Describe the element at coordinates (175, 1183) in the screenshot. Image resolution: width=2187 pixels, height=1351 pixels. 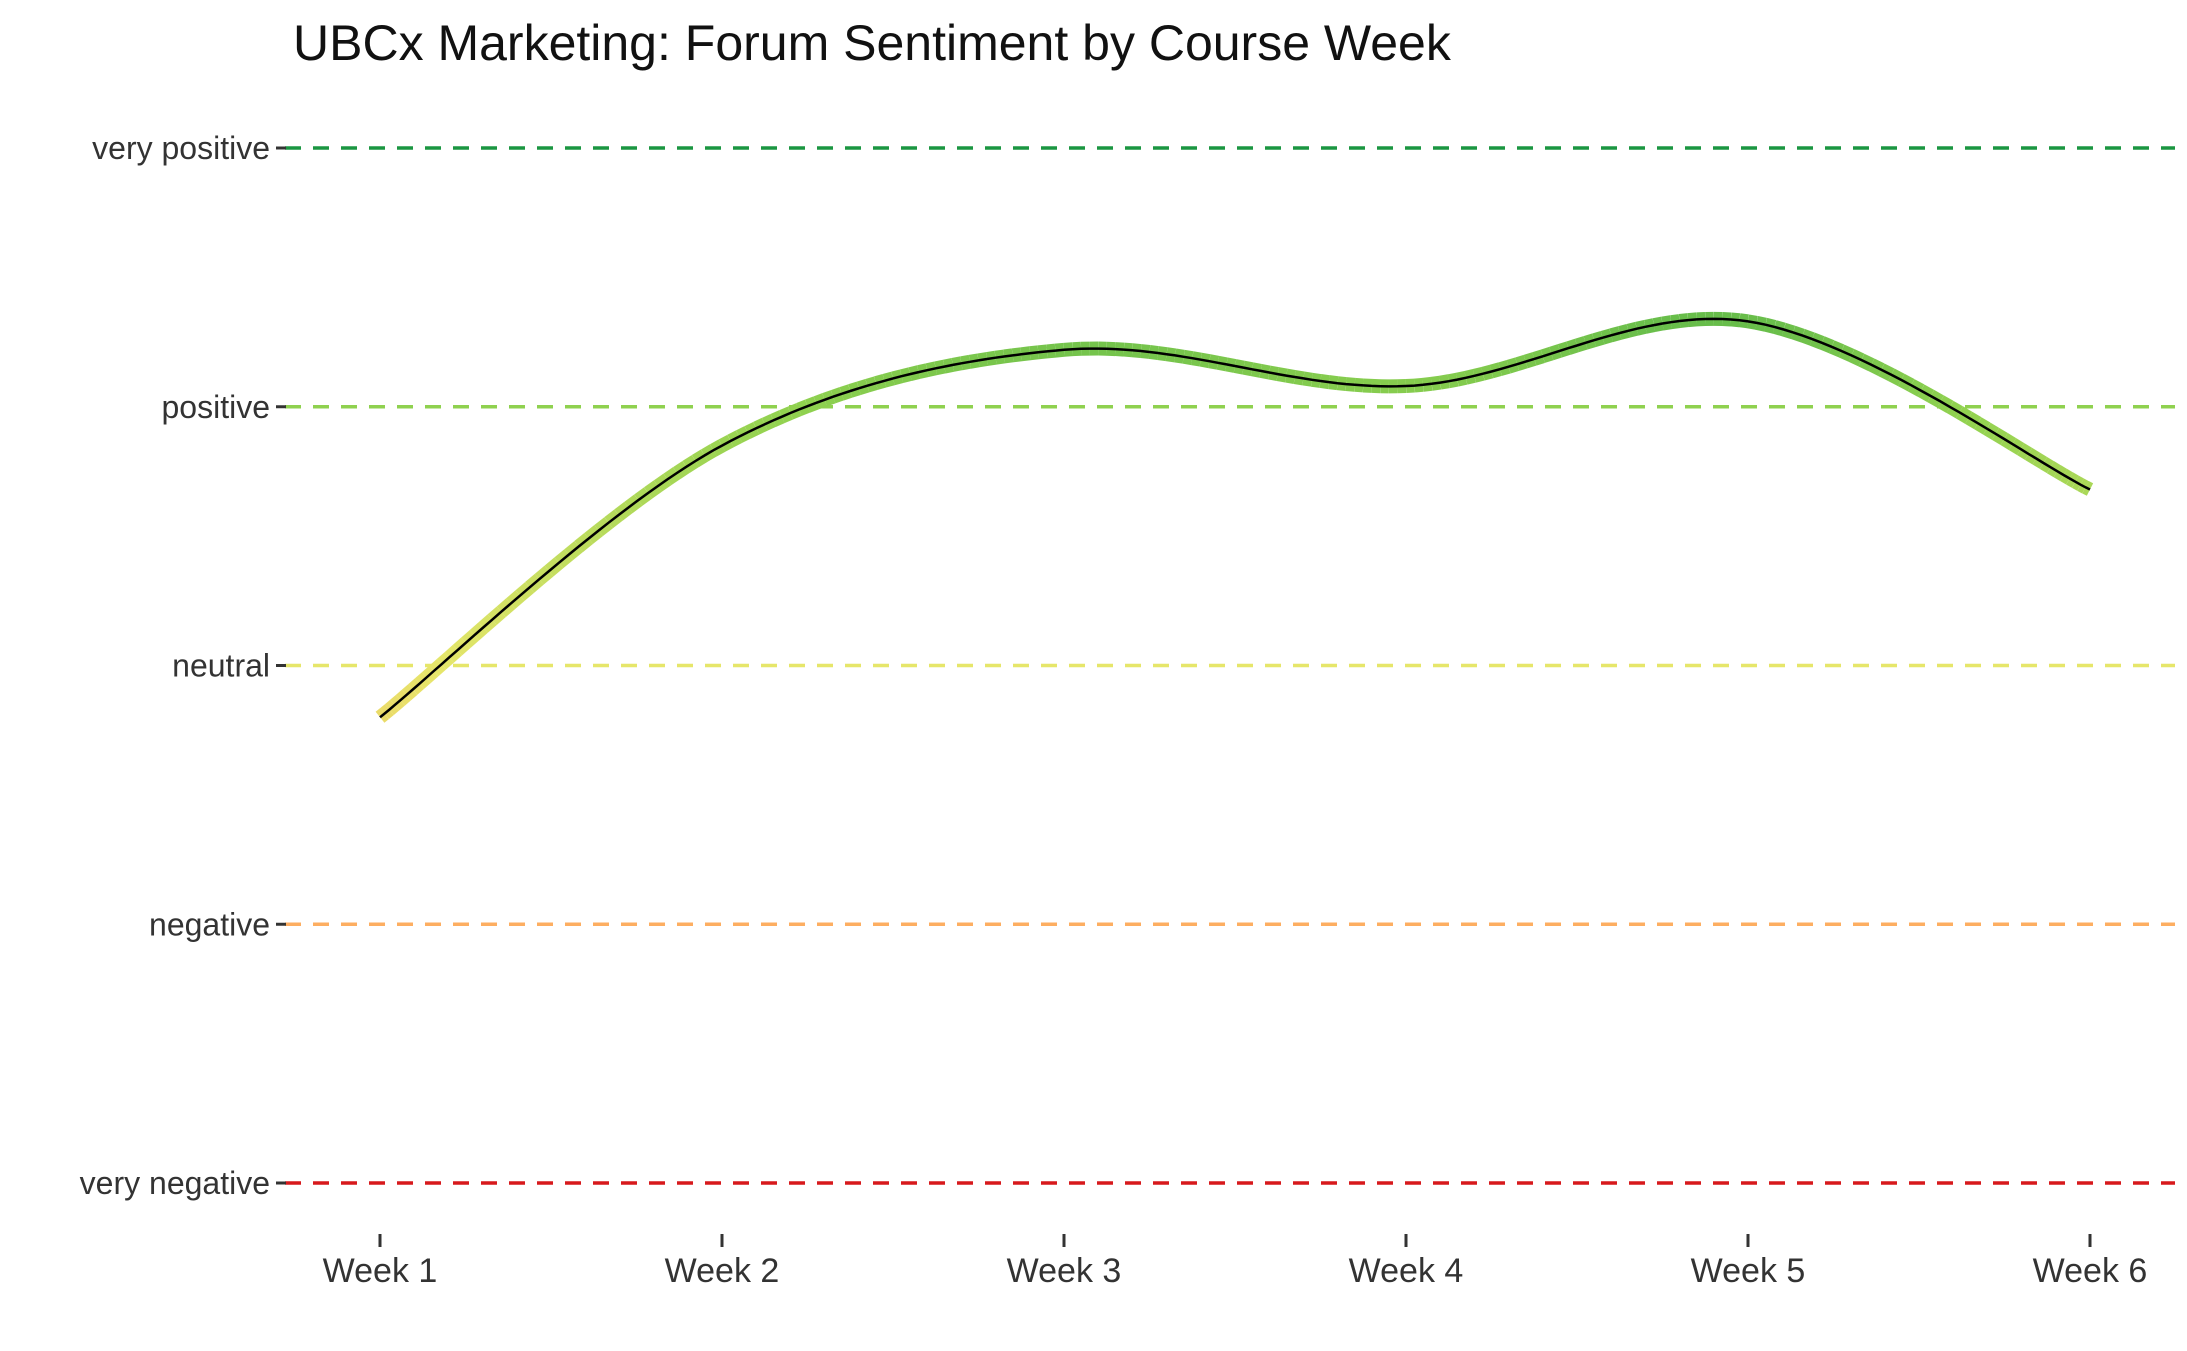
I see `y-tick-label: very negative` at that location.